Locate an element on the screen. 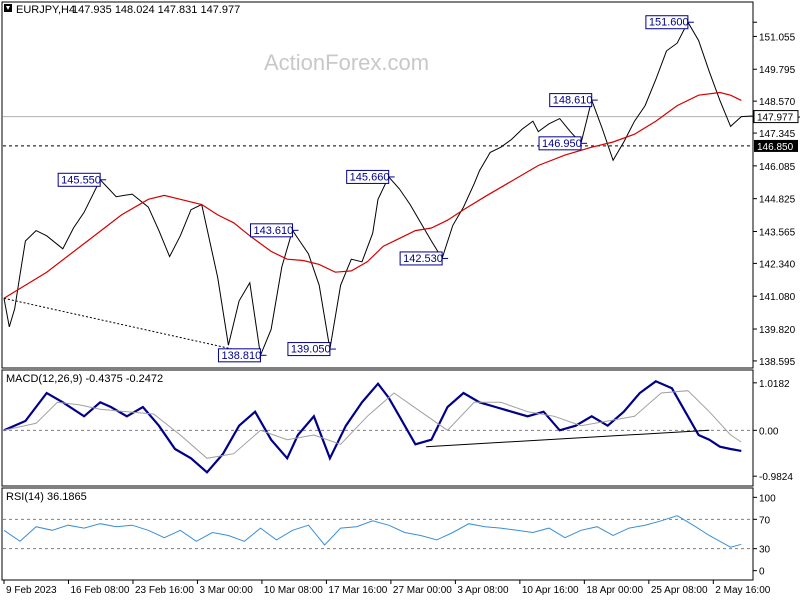 Image resolution: width=800 pixels, height=600 pixels. rsi-title: RSI(14) 36.1865 is located at coordinates (46, 497).